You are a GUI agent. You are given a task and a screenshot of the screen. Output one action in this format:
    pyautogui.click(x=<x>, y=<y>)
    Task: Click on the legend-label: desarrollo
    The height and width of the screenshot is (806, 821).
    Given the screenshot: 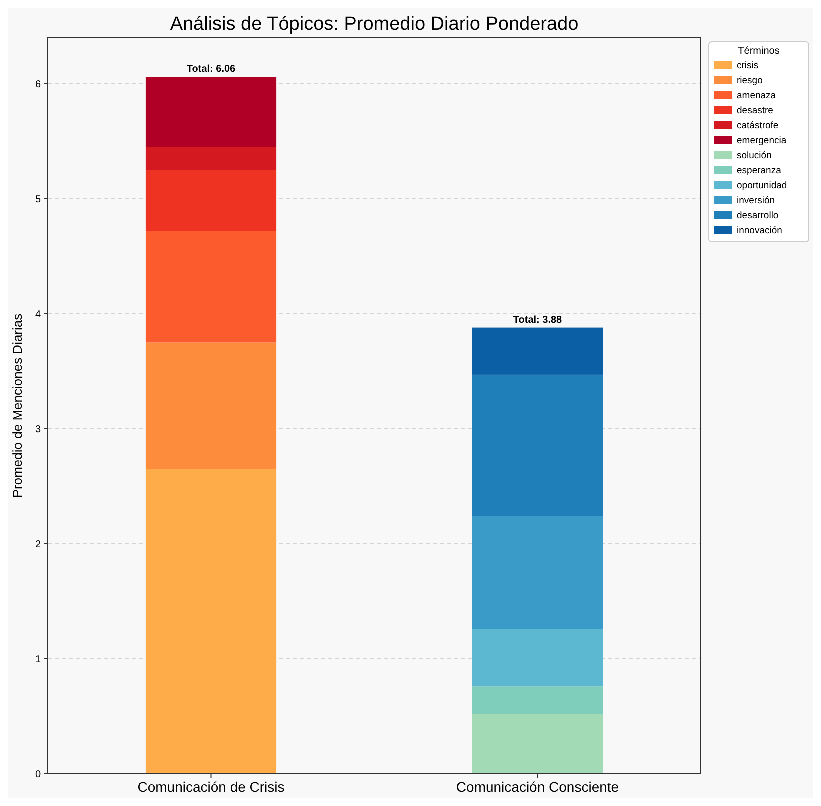 What is the action you would take?
    pyautogui.click(x=758, y=216)
    